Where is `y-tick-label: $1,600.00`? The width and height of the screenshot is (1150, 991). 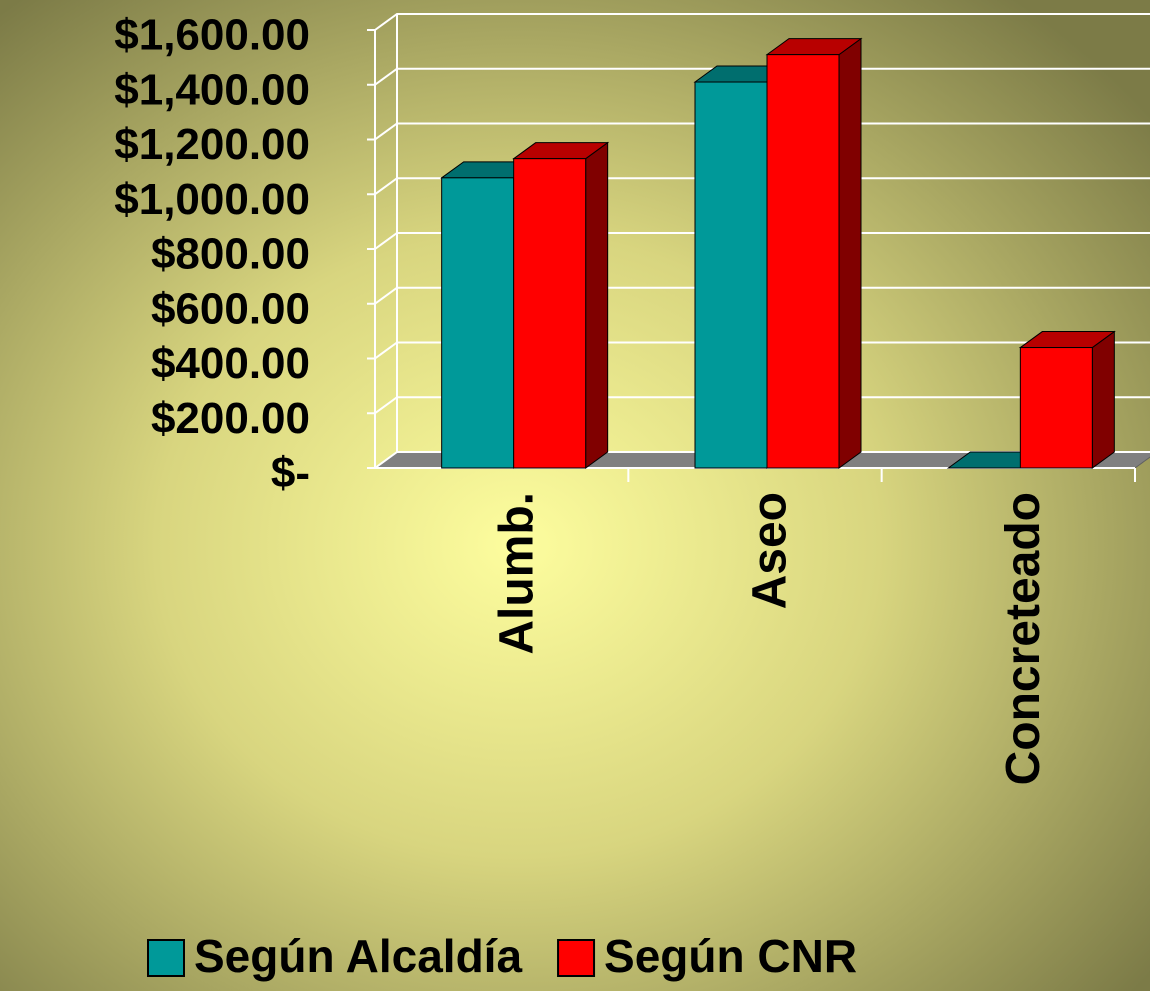 y-tick-label: $1,600.00 is located at coordinates (212, 35).